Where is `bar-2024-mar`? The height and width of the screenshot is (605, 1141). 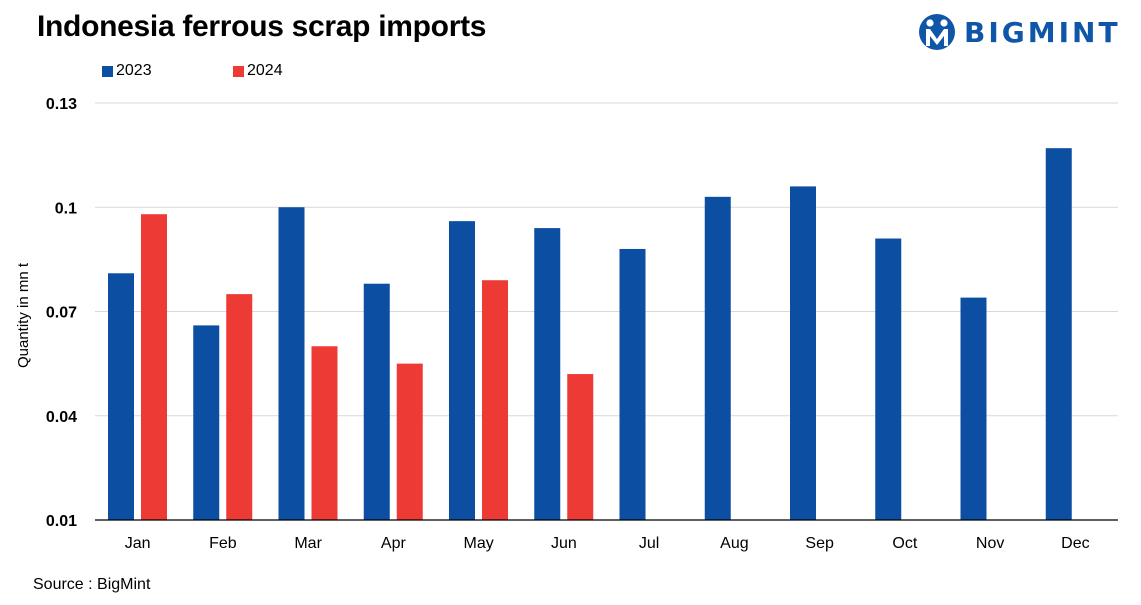
bar-2024-mar is located at coordinates (324, 433).